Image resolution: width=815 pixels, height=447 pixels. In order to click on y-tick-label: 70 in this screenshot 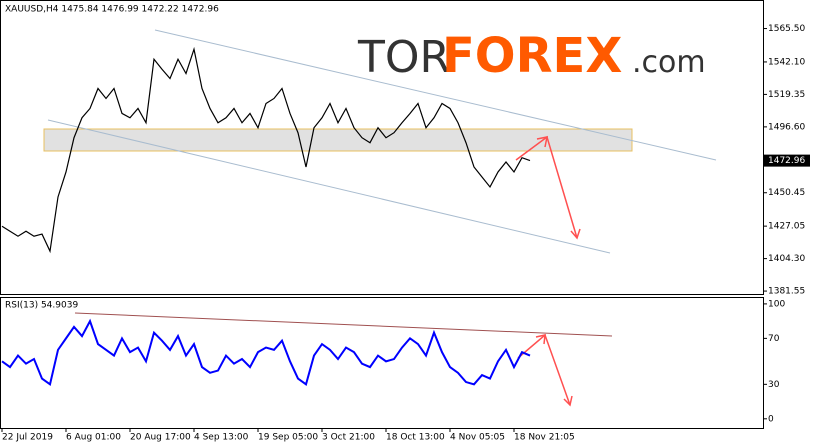, I will do `click(774, 339)`.